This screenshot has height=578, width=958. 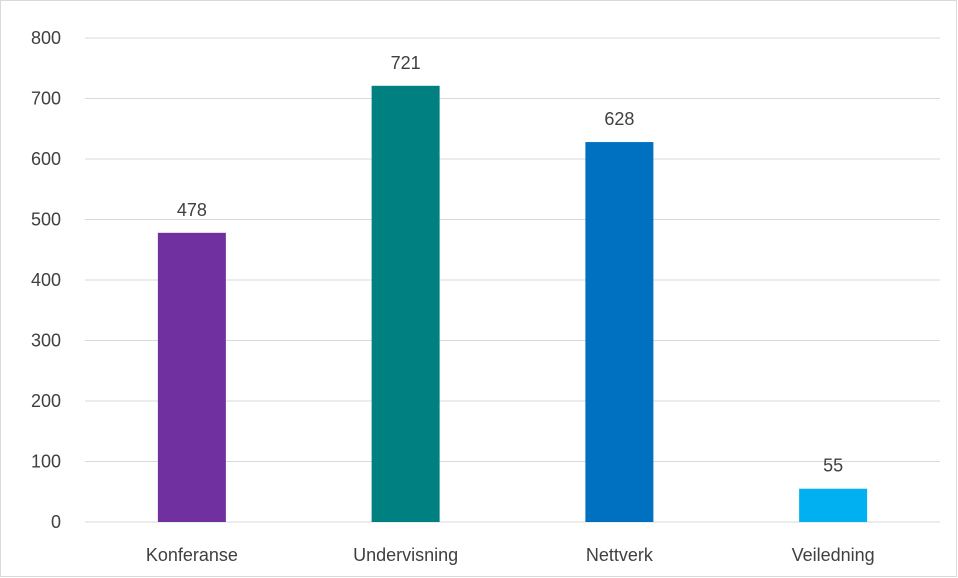 I want to click on bar-konferanse, so click(x=191, y=377).